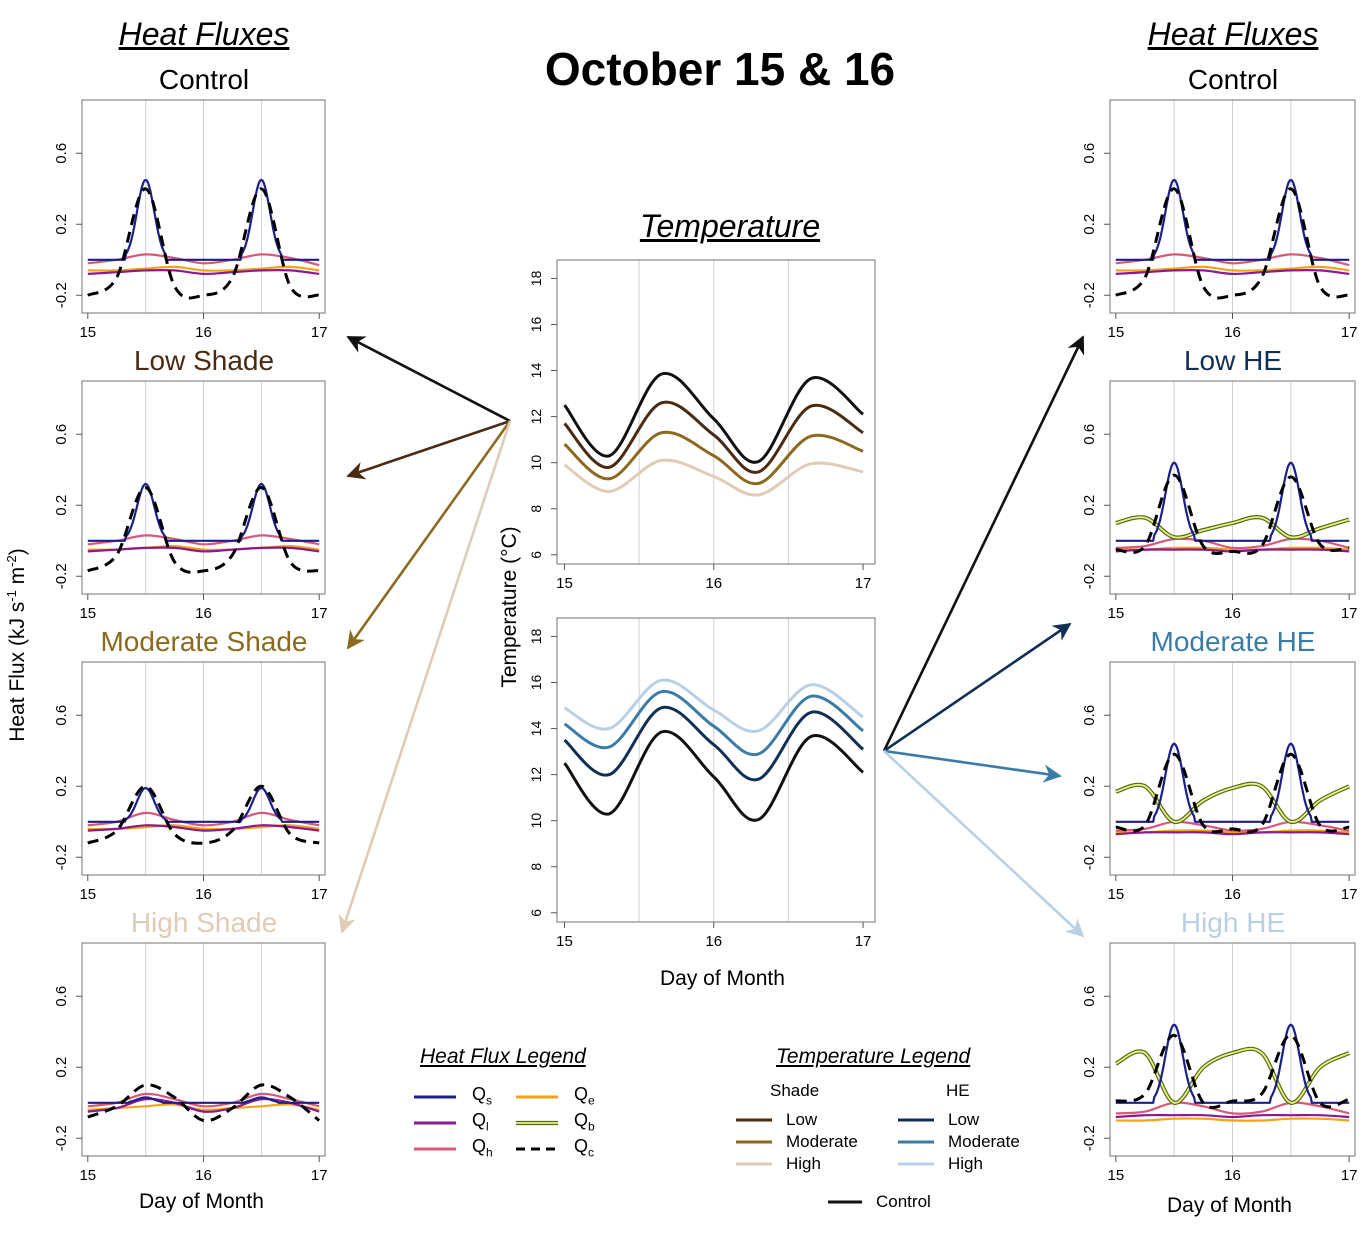 The width and height of the screenshot is (1369, 1233). What do you see at coordinates (984, 1141) in the screenshot?
I see `temp-legend-he-moderate: Moderate` at bounding box center [984, 1141].